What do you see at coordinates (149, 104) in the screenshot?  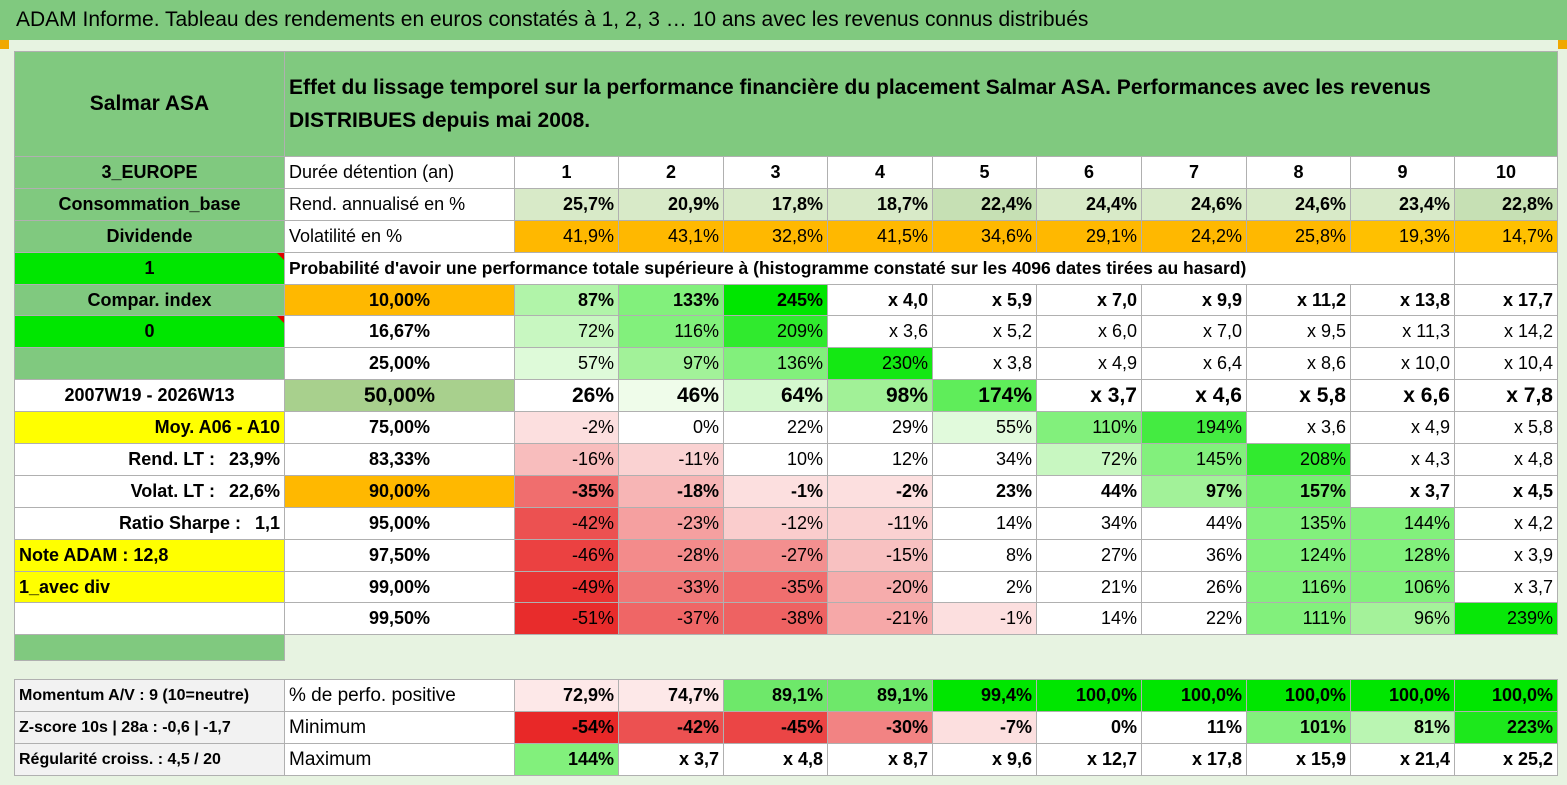 I see `fund-name: Salmar ASA` at bounding box center [149, 104].